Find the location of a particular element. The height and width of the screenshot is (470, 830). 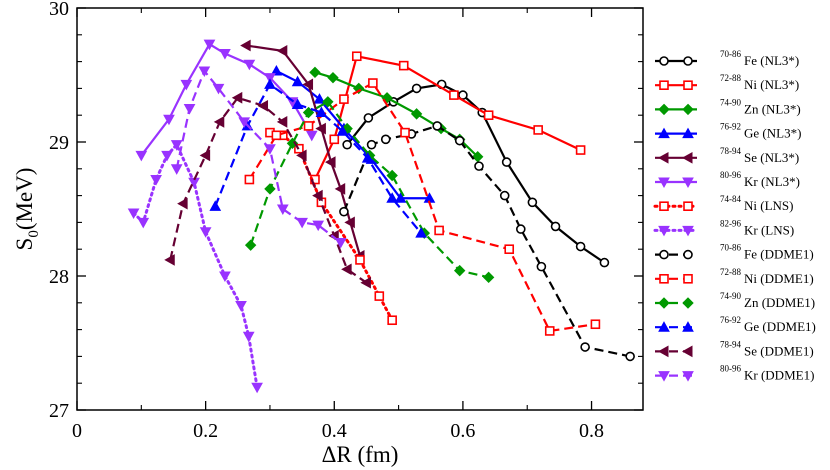

legend-label: Ge (NL3*) is located at coordinates (772, 133).